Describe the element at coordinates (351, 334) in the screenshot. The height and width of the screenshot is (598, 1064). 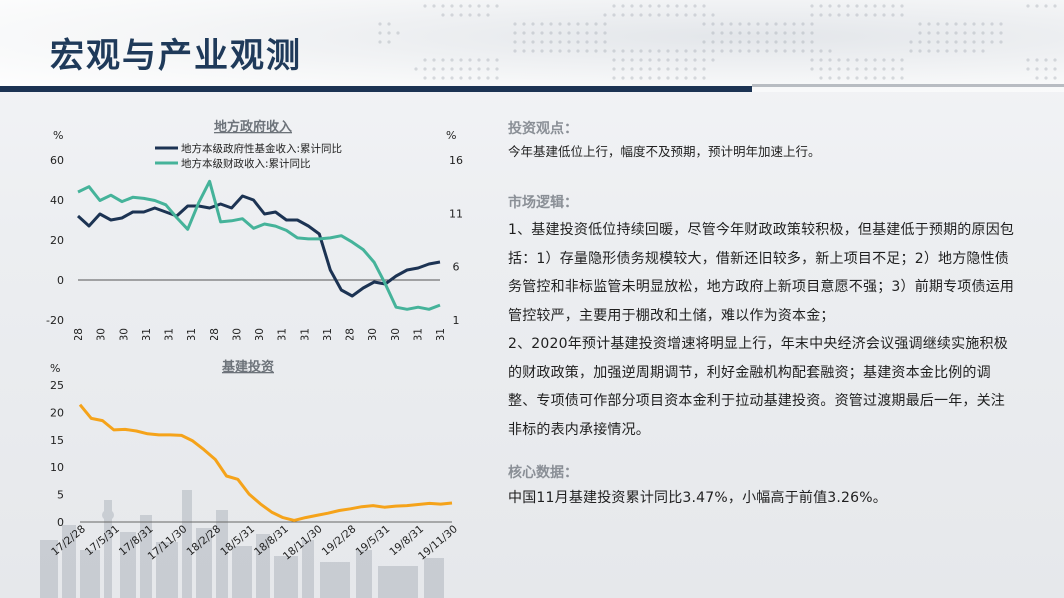
I see `chart1-x-tick: 19/2/28` at that location.